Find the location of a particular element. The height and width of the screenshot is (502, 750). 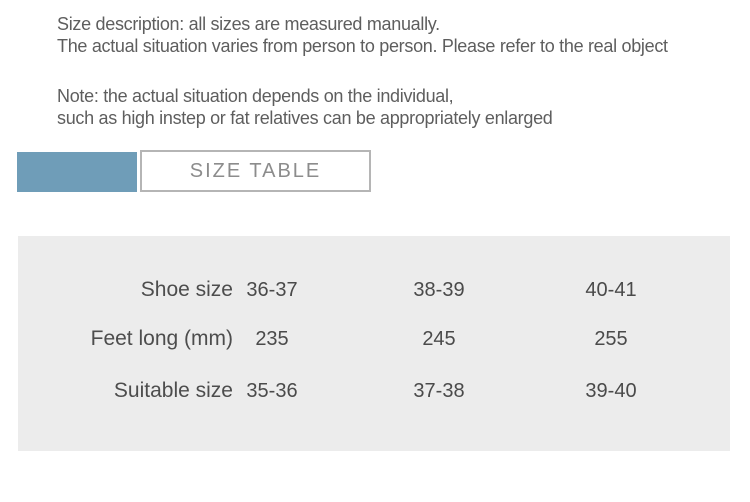

size-table-heading-box: SIZE TABLE is located at coordinates (255, 171).